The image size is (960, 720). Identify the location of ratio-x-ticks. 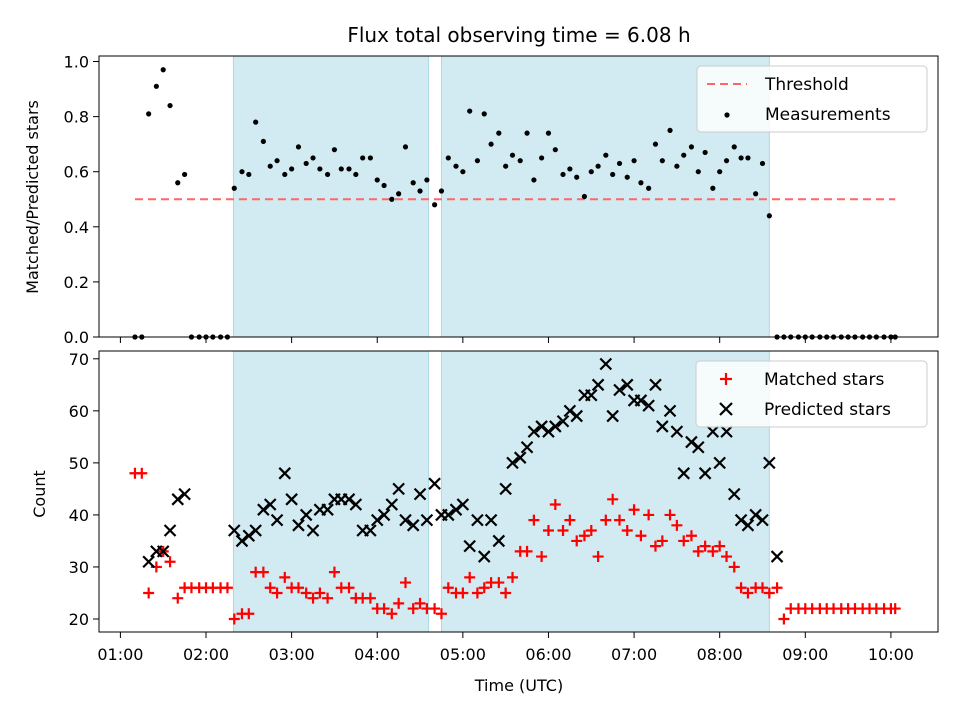
(505, 340).